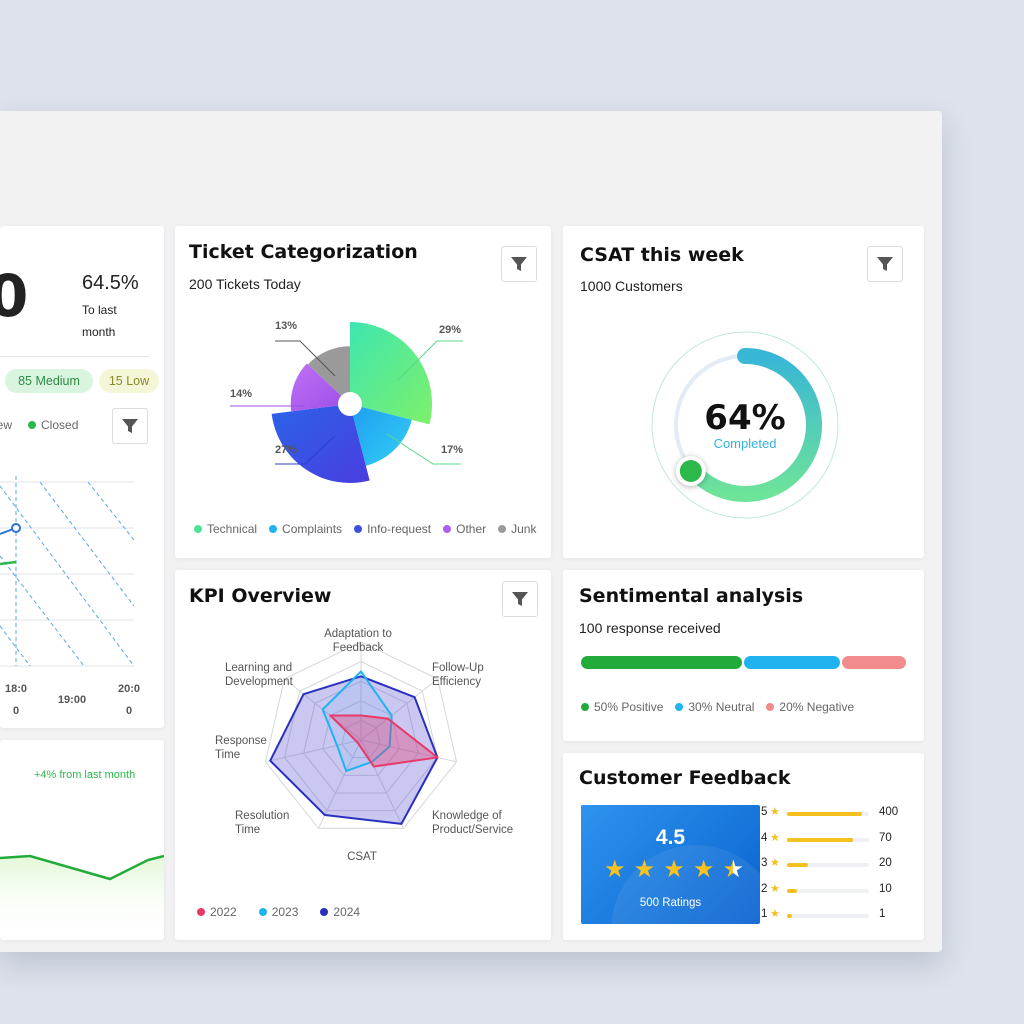 This screenshot has width=1024, height=1024. I want to click on kpi-radar-chart, so click(361, 735).